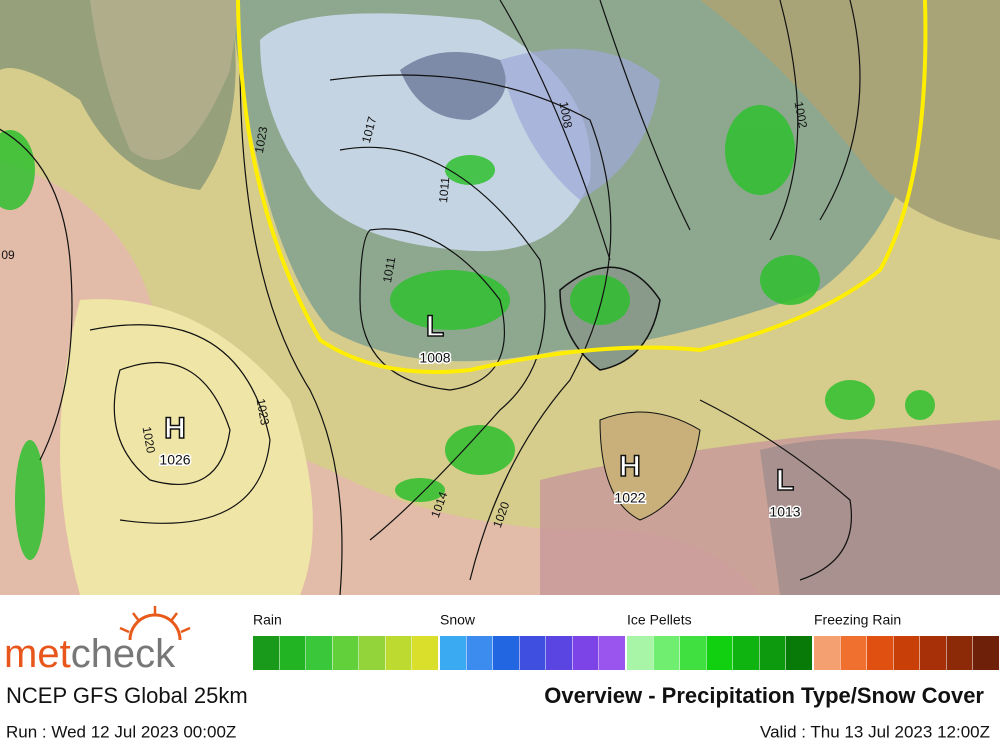  What do you see at coordinates (801, 114) in the screenshot?
I see `isobar-label: 1002` at bounding box center [801, 114].